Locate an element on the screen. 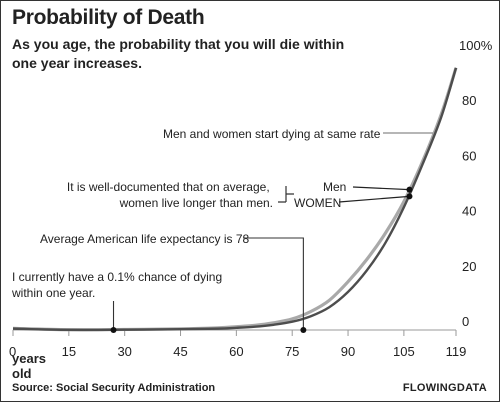 The image size is (500, 402). marker-current-age is located at coordinates (113, 330).